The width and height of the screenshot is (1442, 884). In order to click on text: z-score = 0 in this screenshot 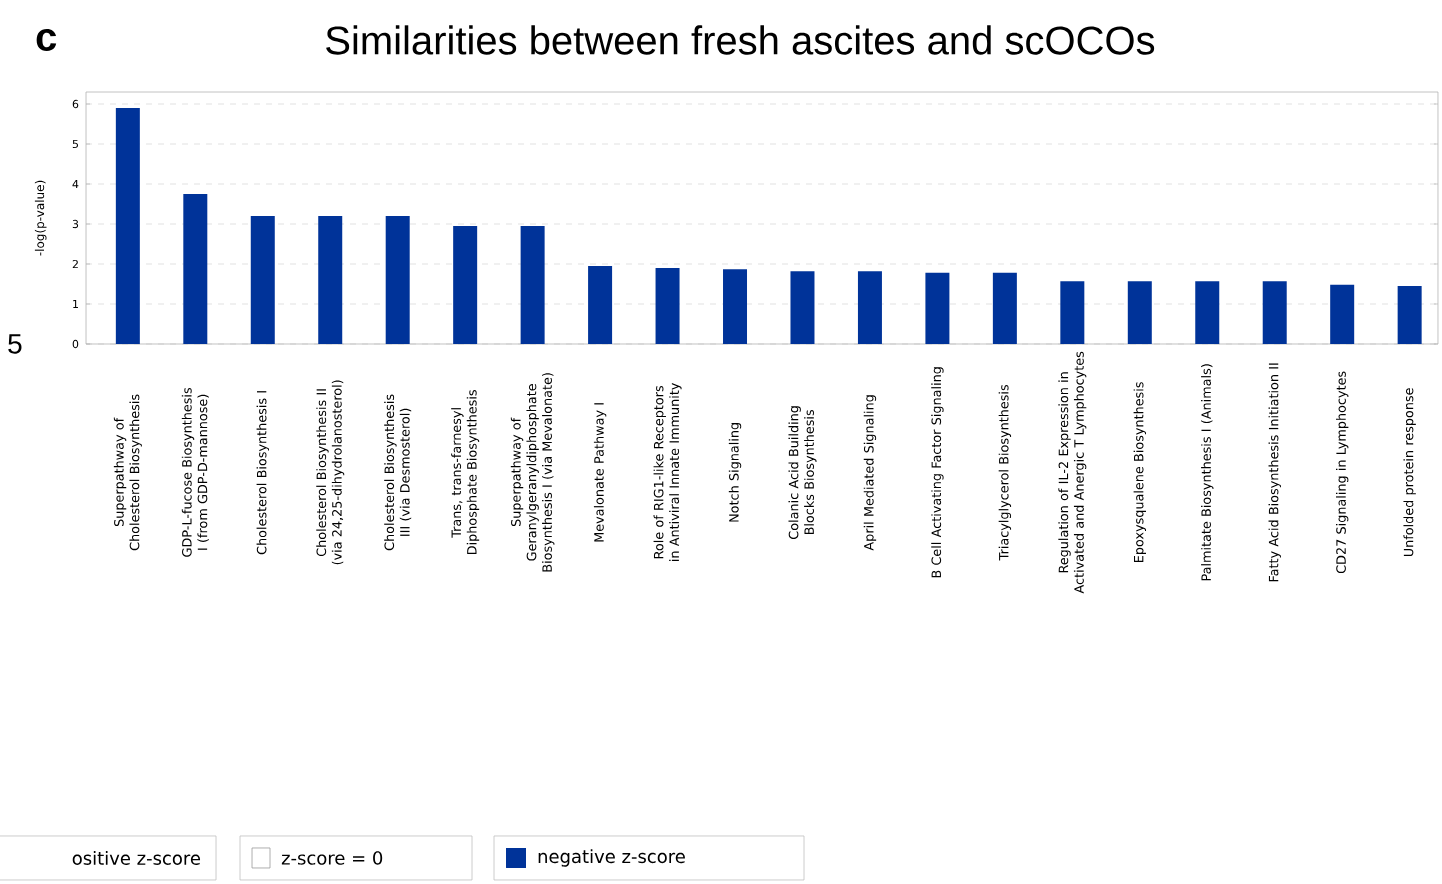, I will do `click(332, 858)`.